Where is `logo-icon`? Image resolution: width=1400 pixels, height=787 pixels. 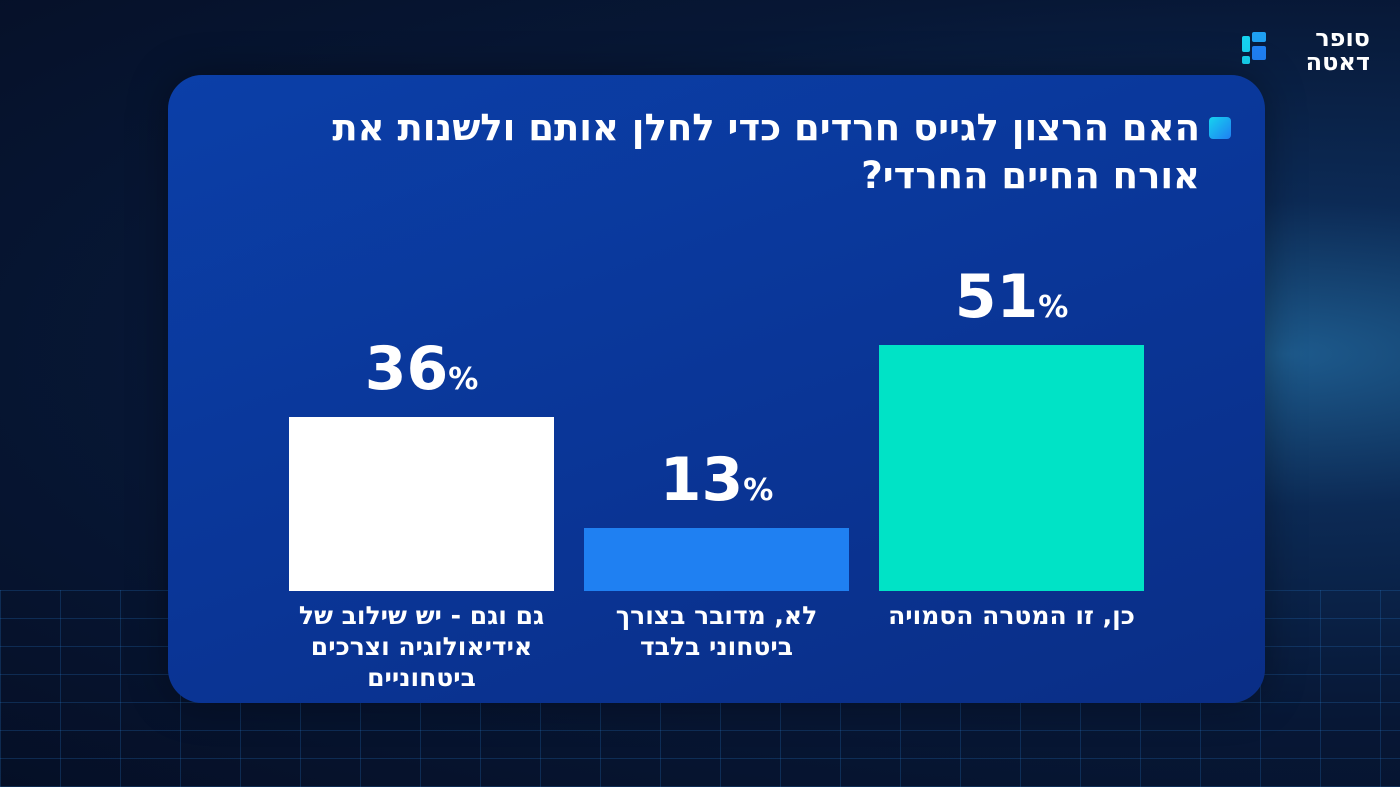 logo-icon is located at coordinates (1254, 48).